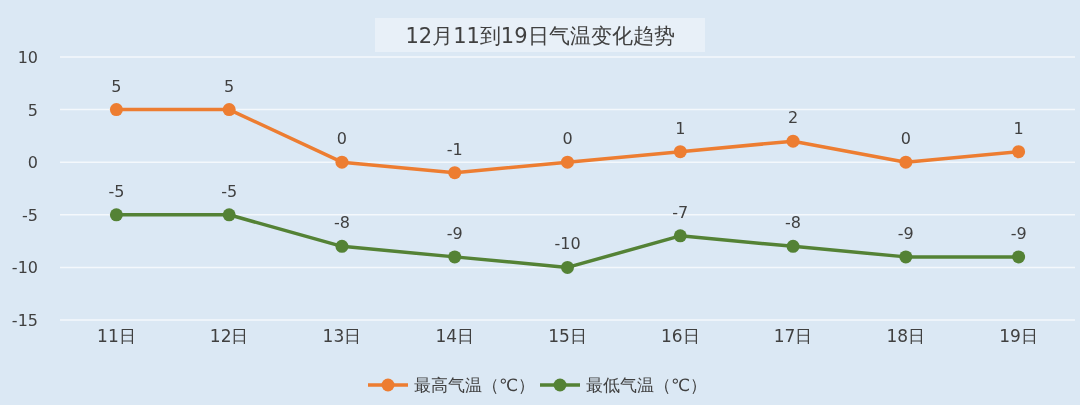 The image size is (1080, 405). I want to click on x-tick-label: 17日, so click(793, 336).